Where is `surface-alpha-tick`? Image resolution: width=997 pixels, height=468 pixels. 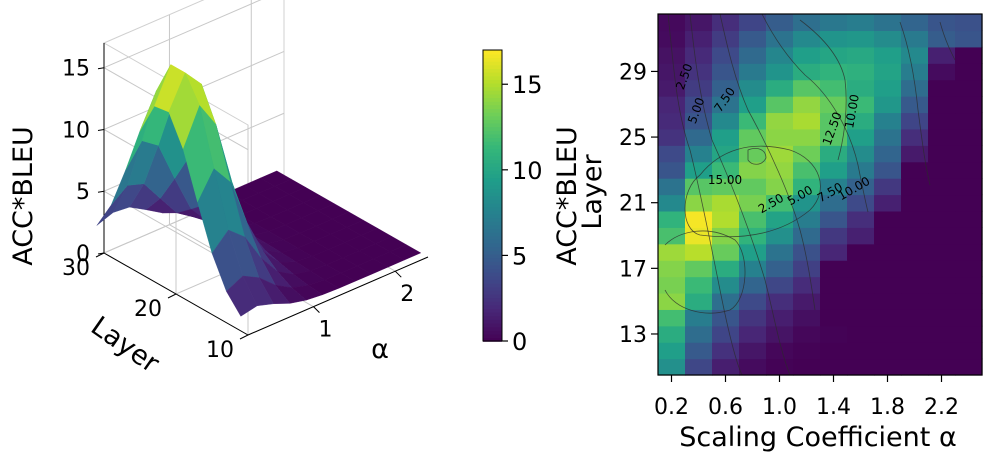
surface-alpha-tick is located at coordinates (316, 309).